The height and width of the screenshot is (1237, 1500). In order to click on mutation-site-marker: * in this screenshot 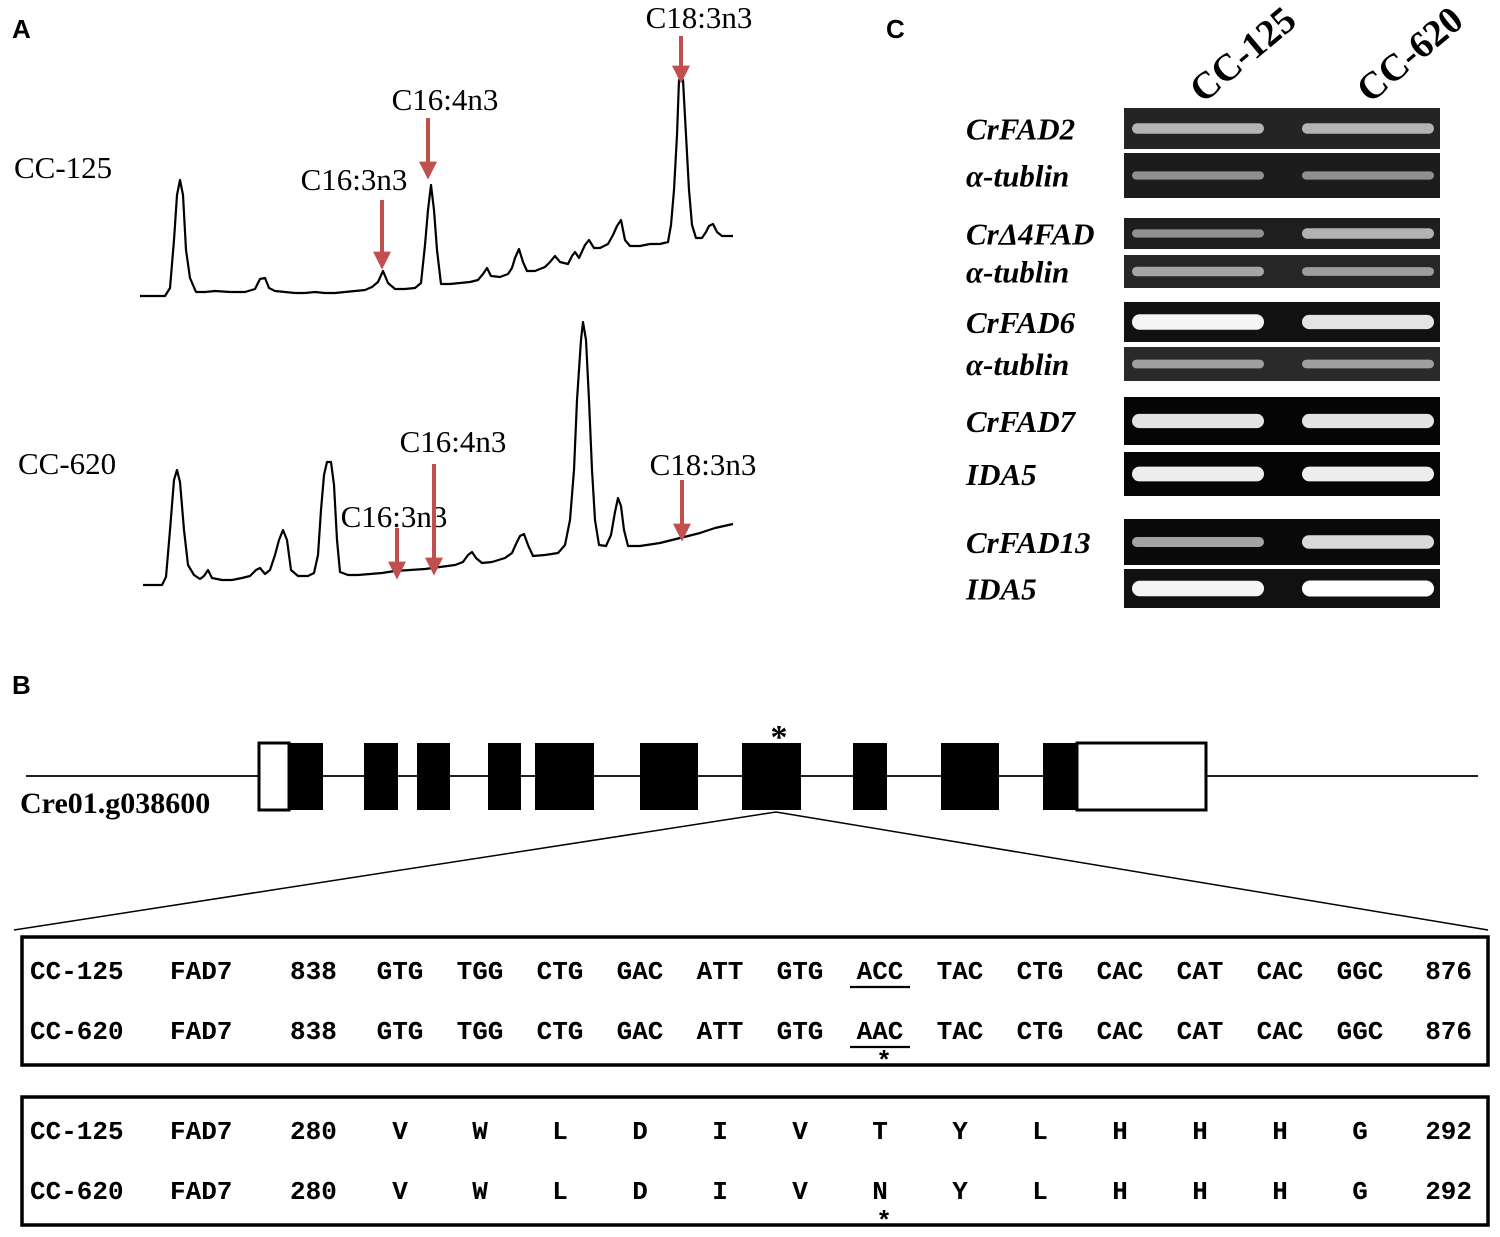, I will do `click(779, 737)`.